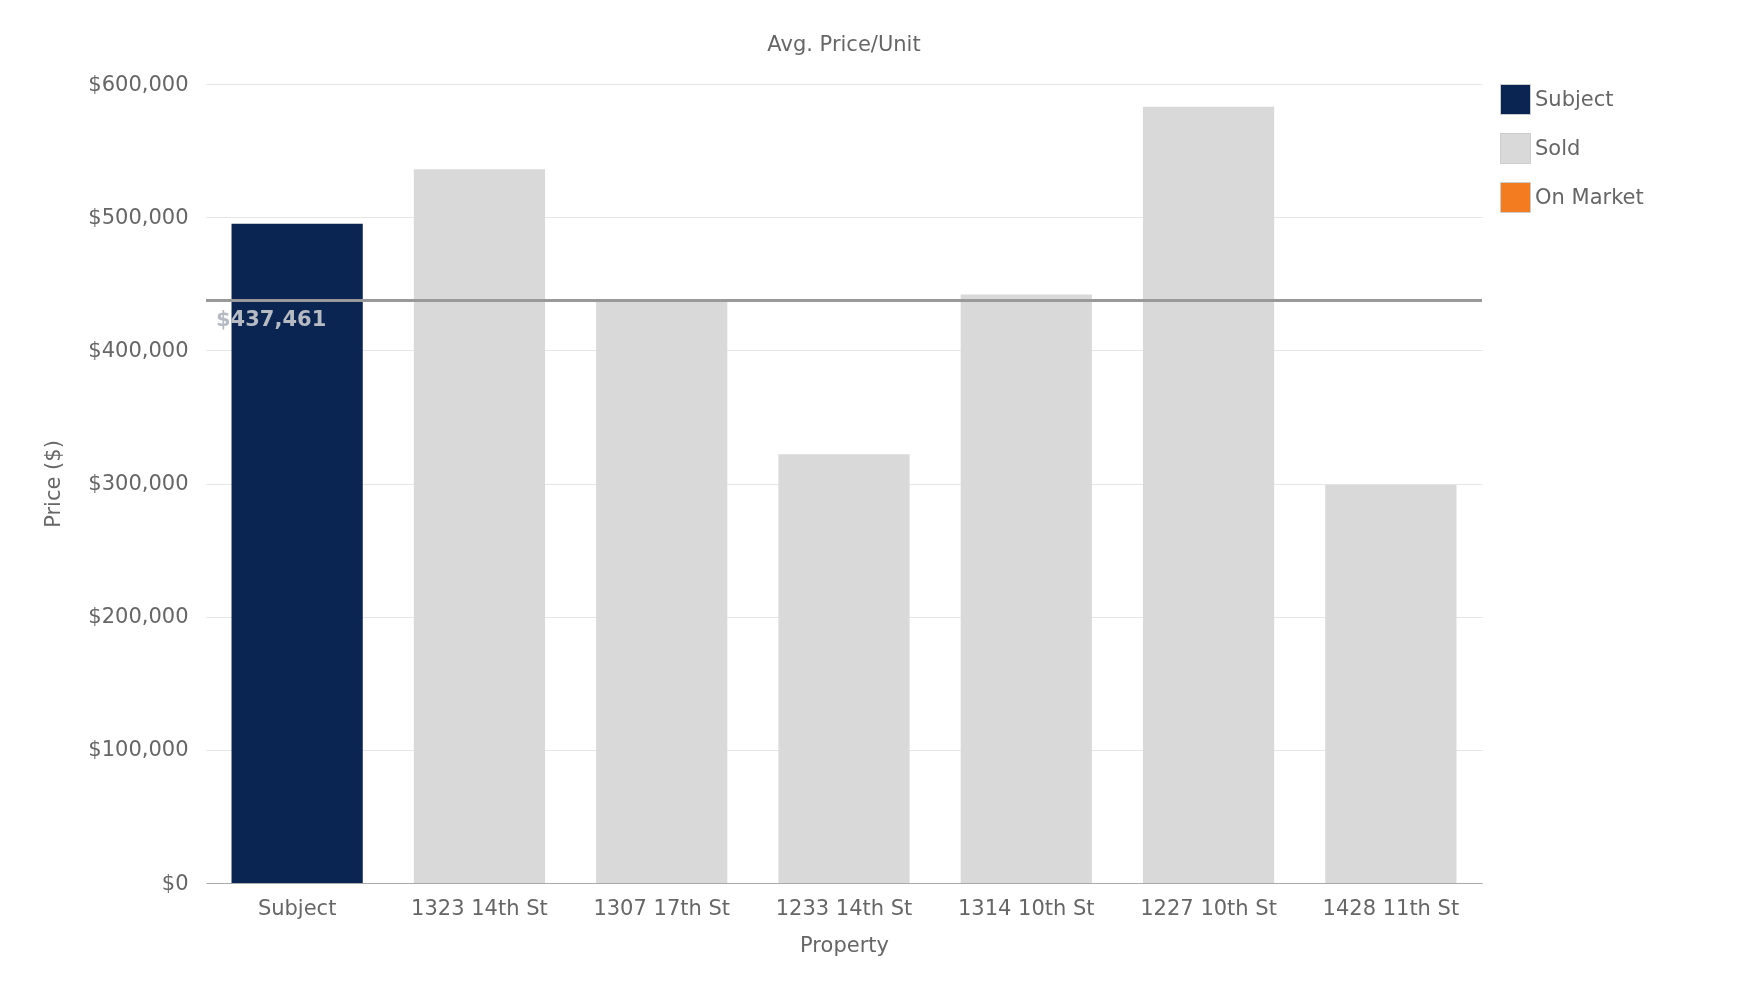  Describe the element at coordinates (297, 907) in the screenshot. I see `x-tick-label: Subject` at that location.